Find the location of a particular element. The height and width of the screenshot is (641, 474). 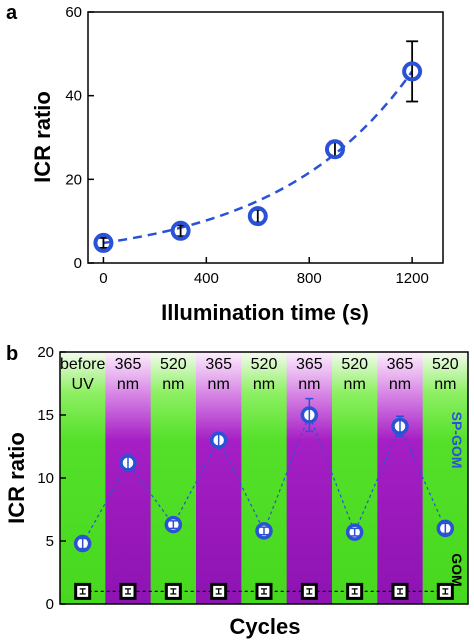

panel-a-y-axis-title: ICR ratio is located at coordinates (42, 137).